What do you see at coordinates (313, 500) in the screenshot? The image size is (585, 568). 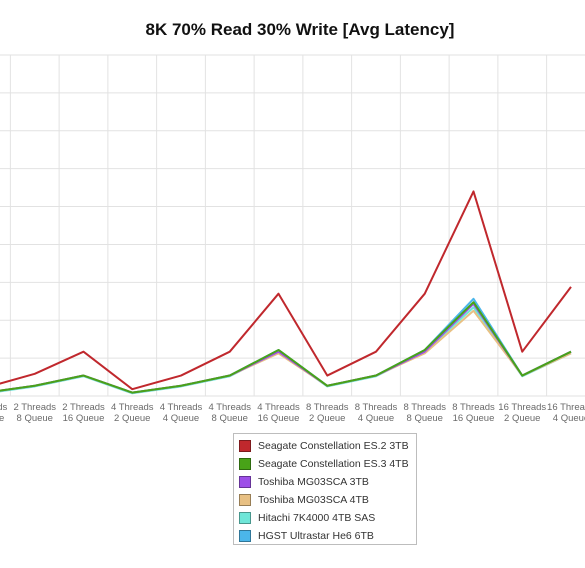 I see `legend-label: Toshiba MG03SCA 4TB` at bounding box center [313, 500].